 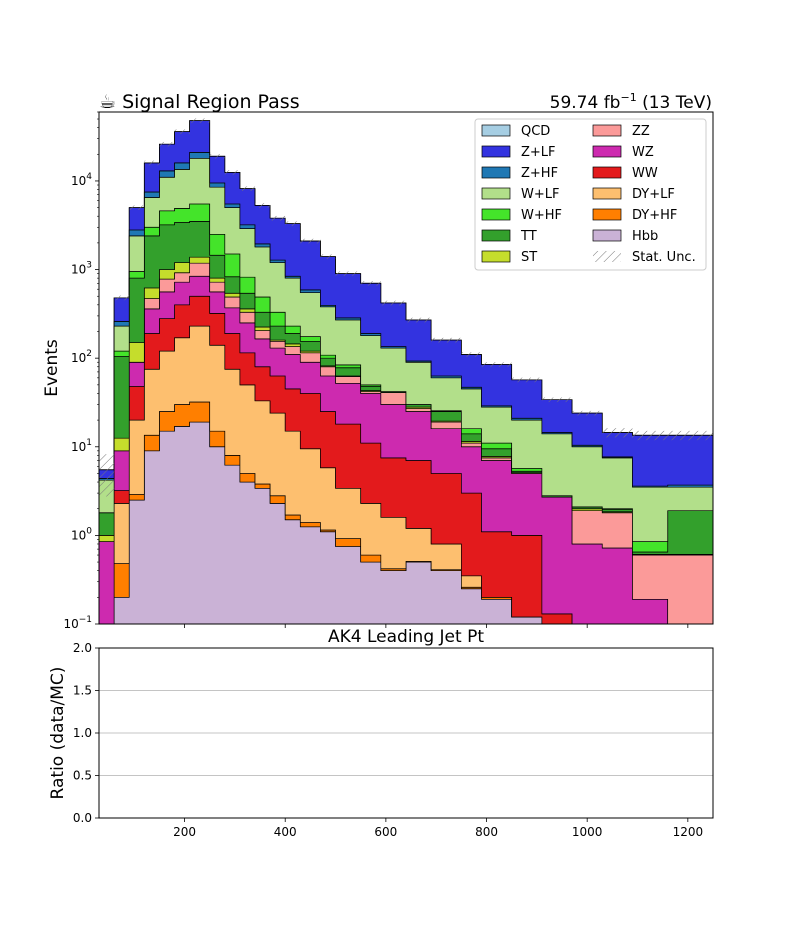 What do you see at coordinates (641, 131) in the screenshot?
I see `legend-label: ZZ` at bounding box center [641, 131].